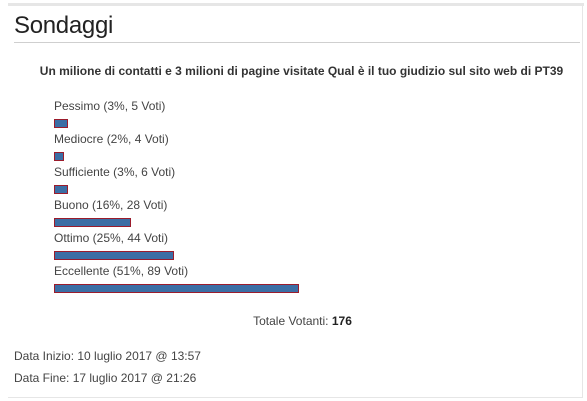 This screenshot has width=587, height=401. Describe the element at coordinates (294, 247) in the screenshot. I see `poll-answer: Ottimo (25%, 44 Voti)` at that location.